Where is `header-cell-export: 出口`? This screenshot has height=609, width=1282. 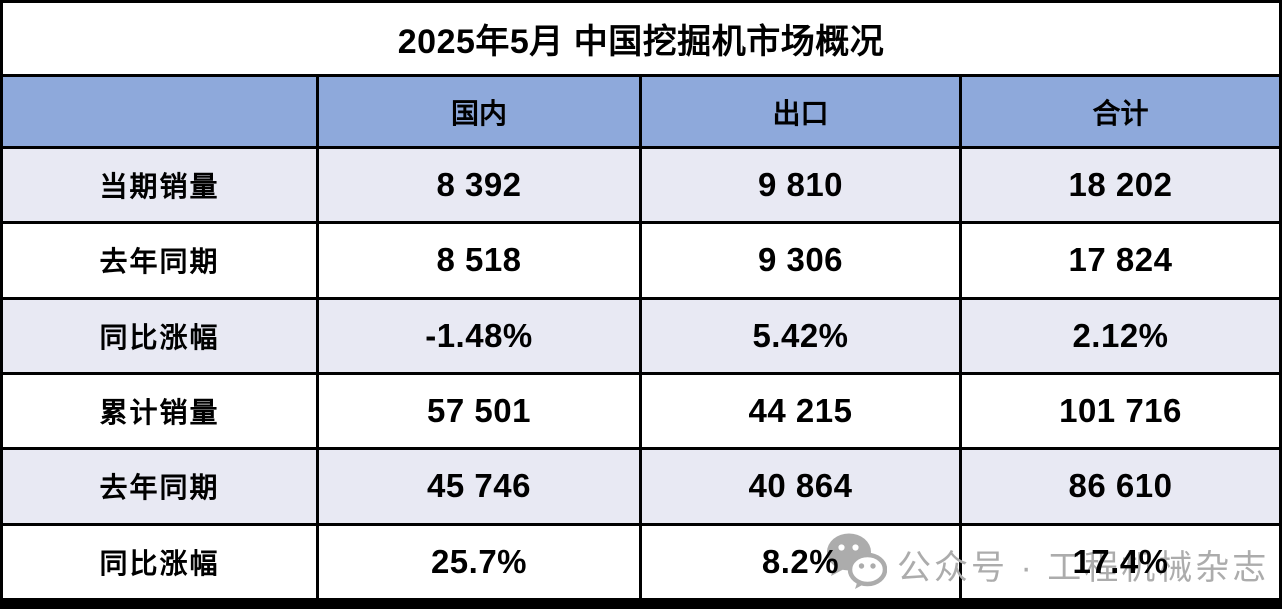 header-cell-export: 出口 is located at coordinates (800, 111).